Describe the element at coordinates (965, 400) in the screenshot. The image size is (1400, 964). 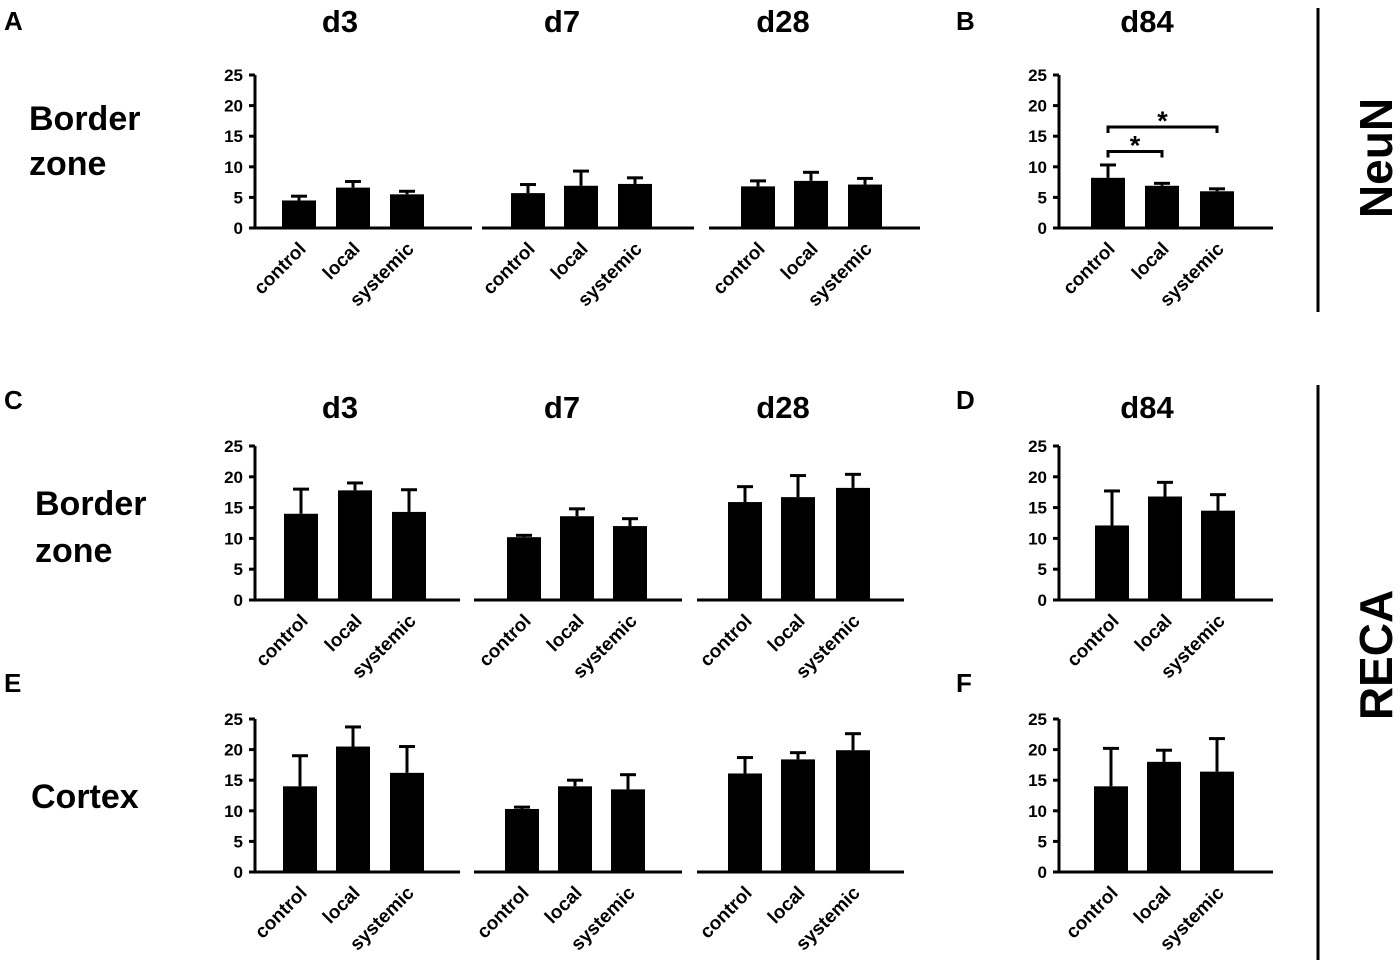
I see `panel-letter-d: D` at that location.